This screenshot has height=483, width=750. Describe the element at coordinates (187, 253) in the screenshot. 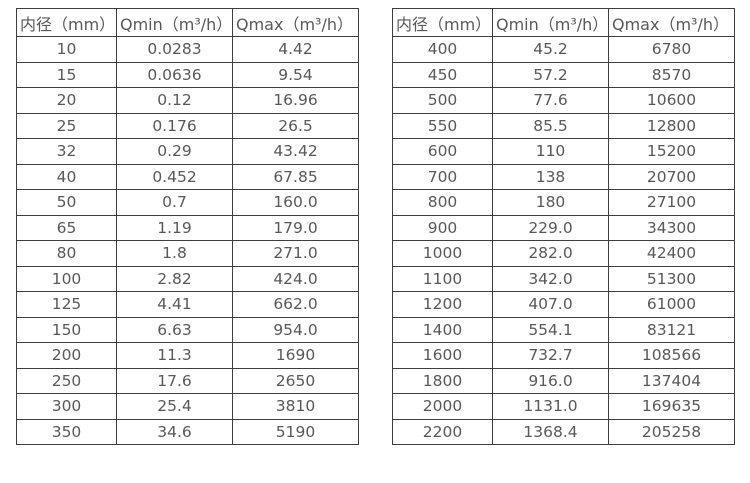

I see `table-row: 80 1.8 271.0` at that location.